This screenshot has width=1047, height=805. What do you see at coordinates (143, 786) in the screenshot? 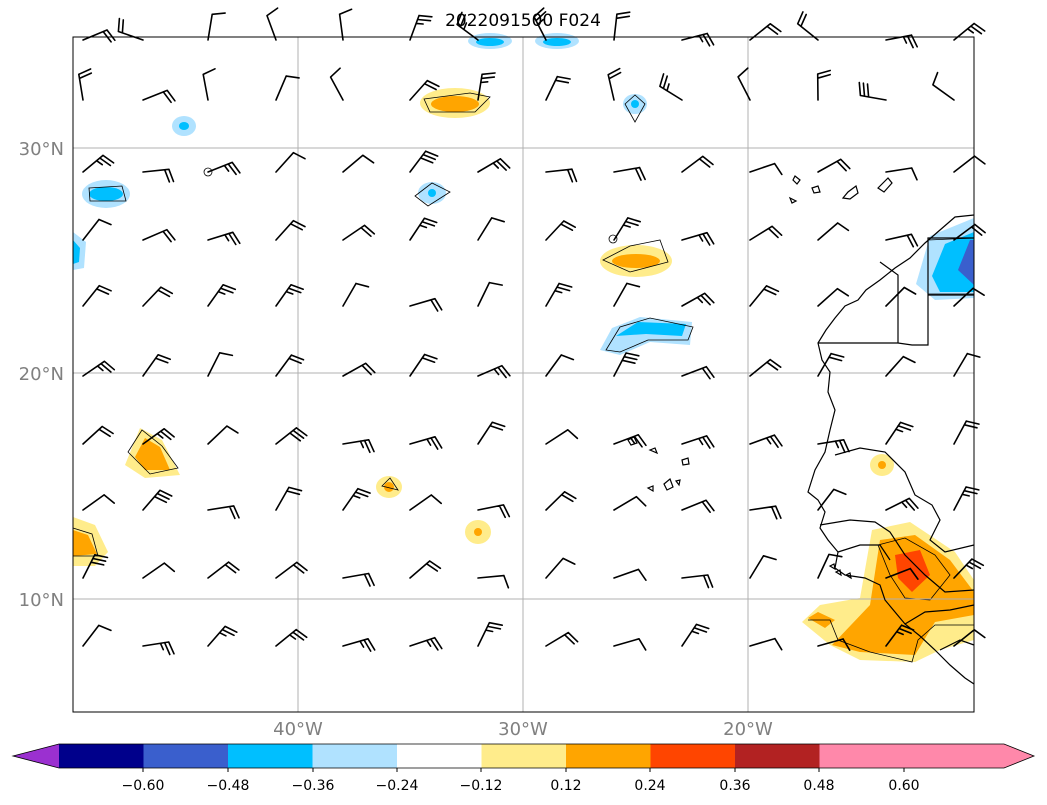
I see `colorbar-tick-label: −0.60` at bounding box center [143, 786].